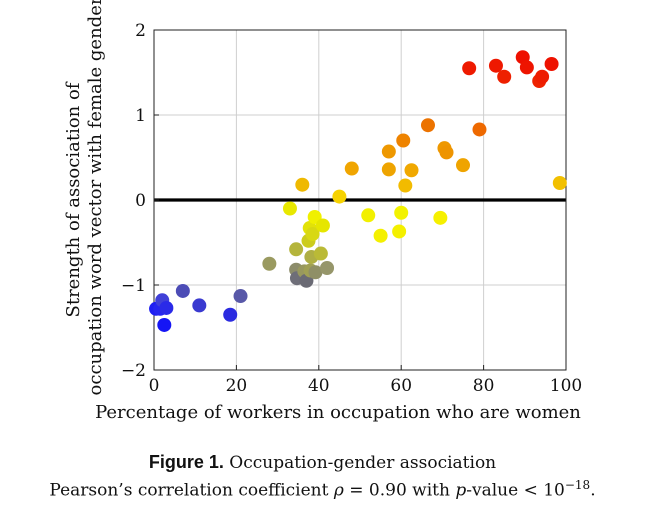 The height and width of the screenshot is (518, 645). What do you see at coordinates (484, 386) in the screenshot?
I see `x-tick-label: 80` at bounding box center [484, 386].